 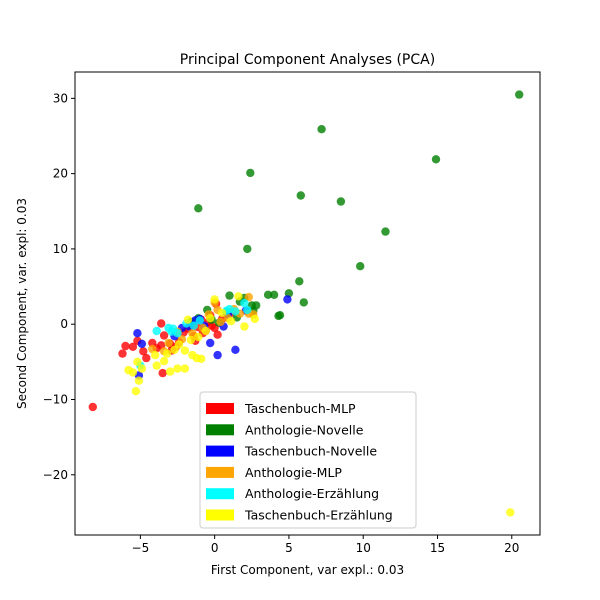 What do you see at coordinates (363, 548) in the screenshot?
I see `x-tick-label-3: 10` at bounding box center [363, 548].